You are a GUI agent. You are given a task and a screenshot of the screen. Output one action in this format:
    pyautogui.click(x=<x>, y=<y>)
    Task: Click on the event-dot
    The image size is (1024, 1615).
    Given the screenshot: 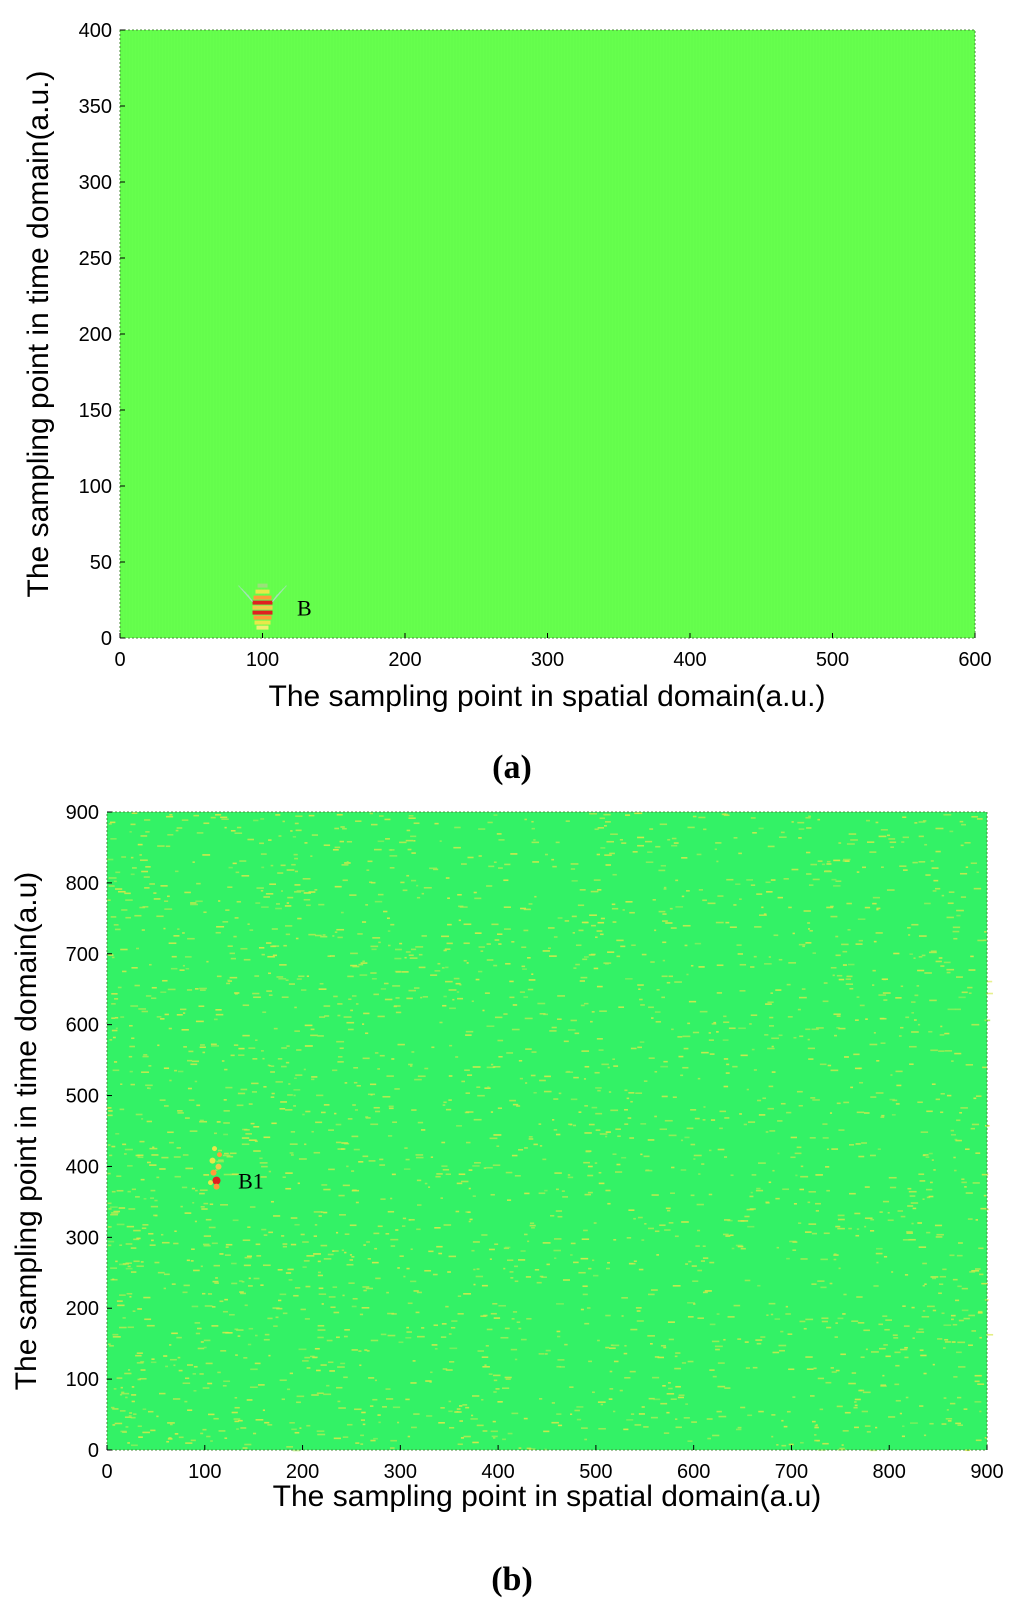 What is the action you would take?
    pyautogui.click(x=218, y=1166)
    